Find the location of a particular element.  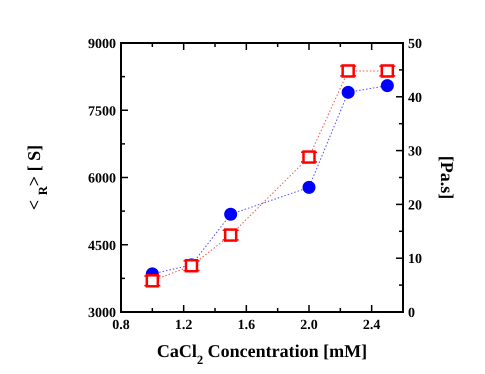

y-tick-label: 9000 is located at coordinates (102, 44).